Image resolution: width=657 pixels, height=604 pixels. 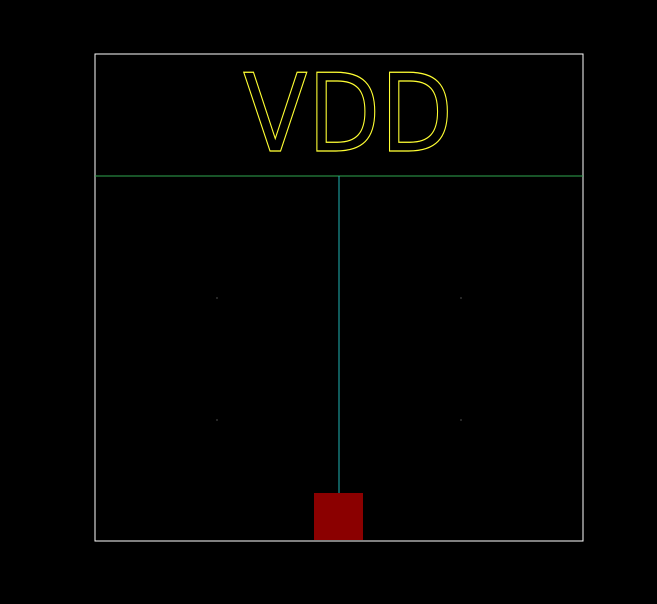 What do you see at coordinates (338, 516) in the screenshot?
I see `connection-pin` at bounding box center [338, 516].